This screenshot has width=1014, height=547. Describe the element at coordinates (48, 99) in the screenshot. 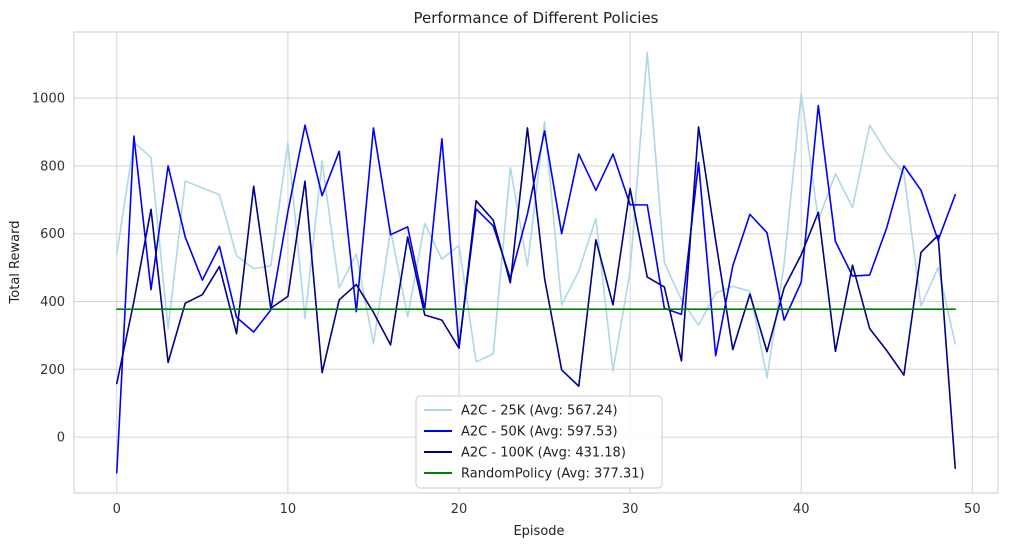

I see `y-tick-label: 1000` at that location.